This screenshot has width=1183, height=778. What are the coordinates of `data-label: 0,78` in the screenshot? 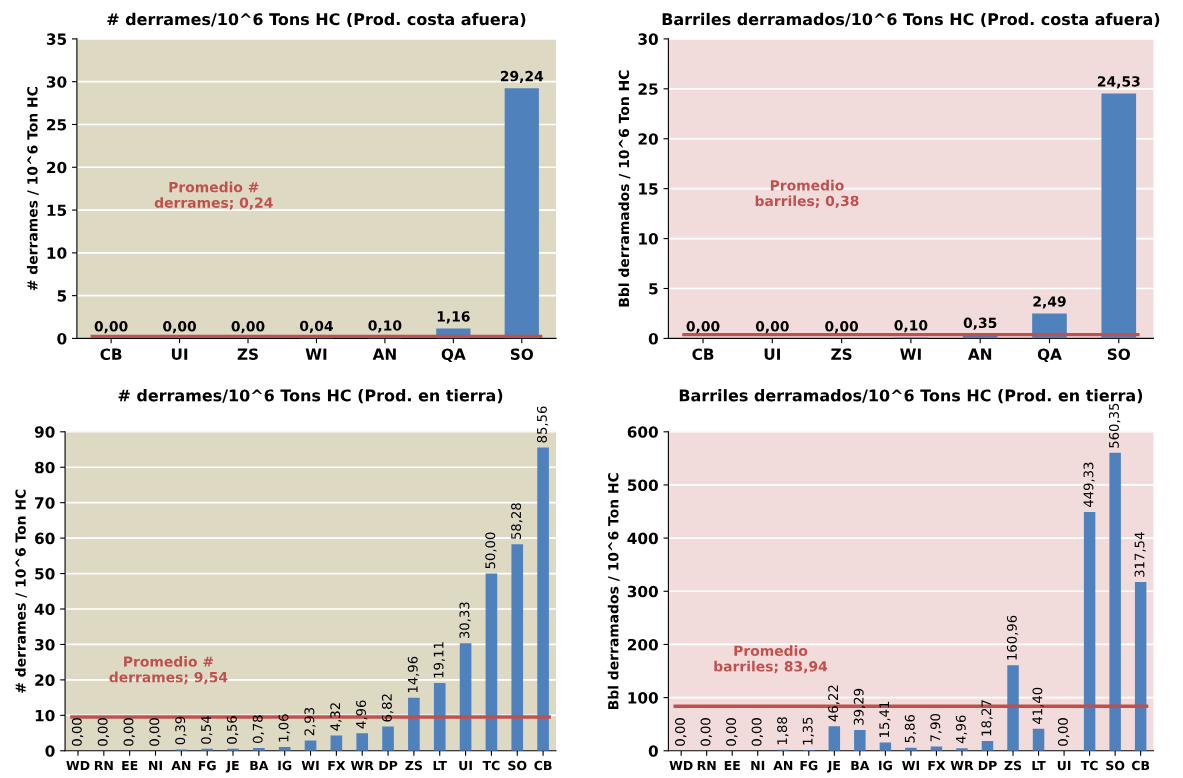 It's located at (258, 729).